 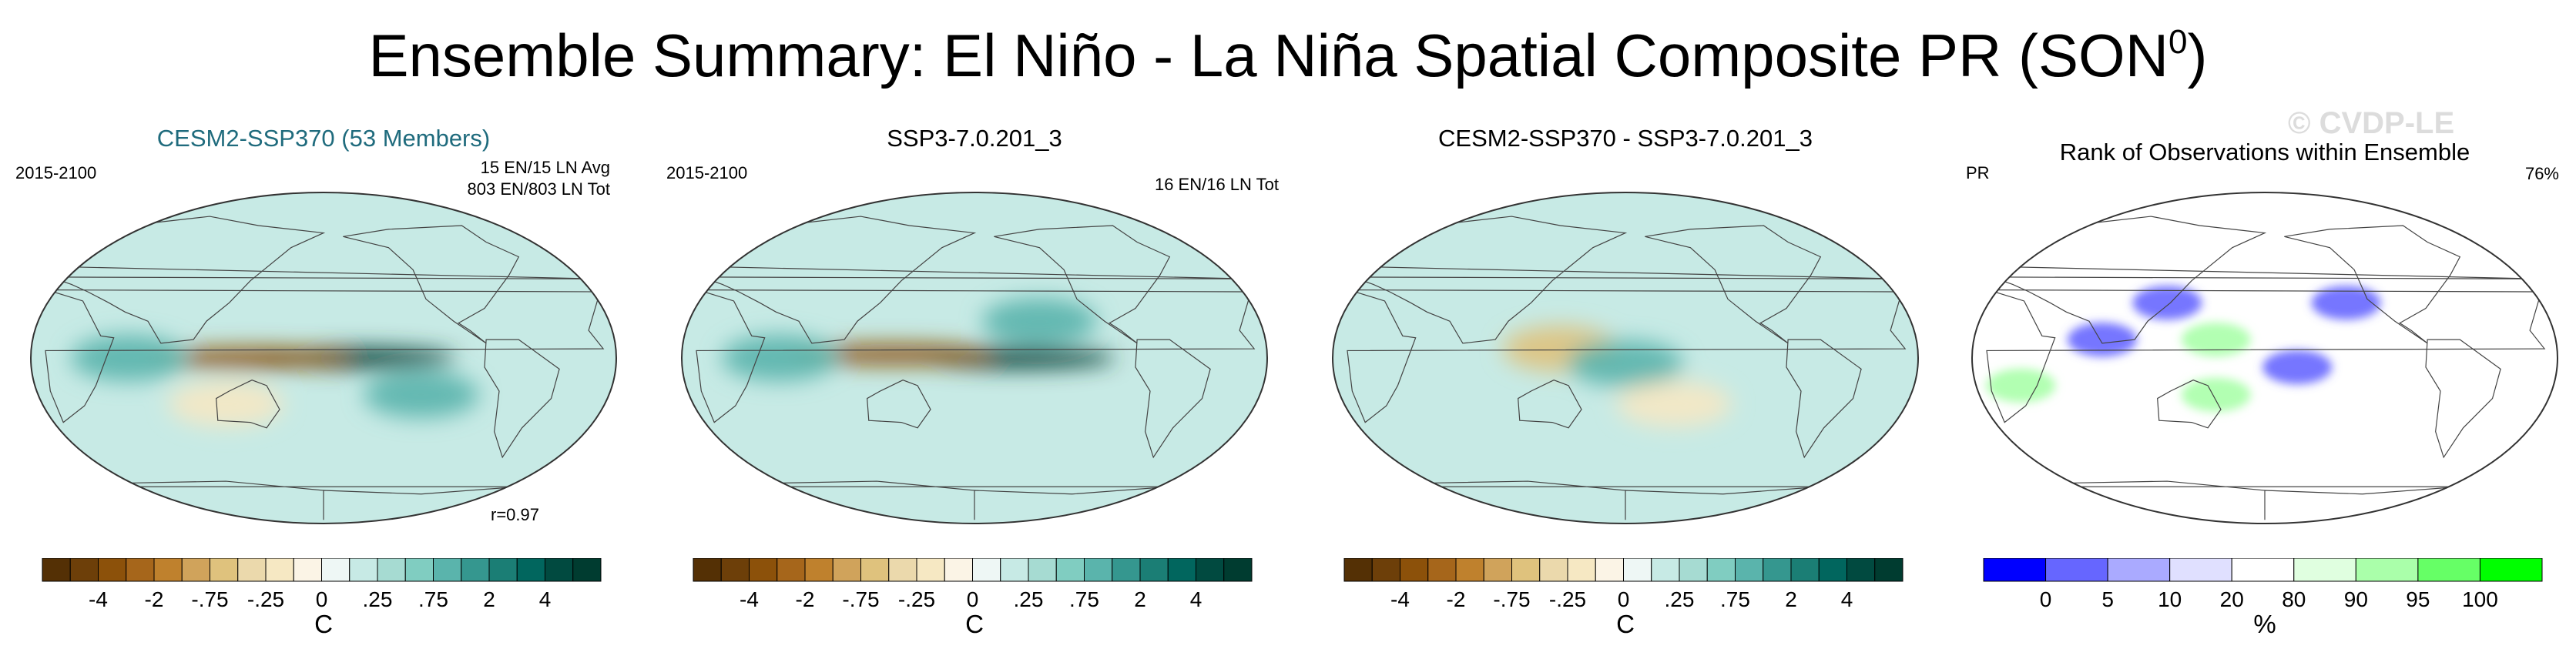 I want to click on variable-label: PR, so click(x=1978, y=172).